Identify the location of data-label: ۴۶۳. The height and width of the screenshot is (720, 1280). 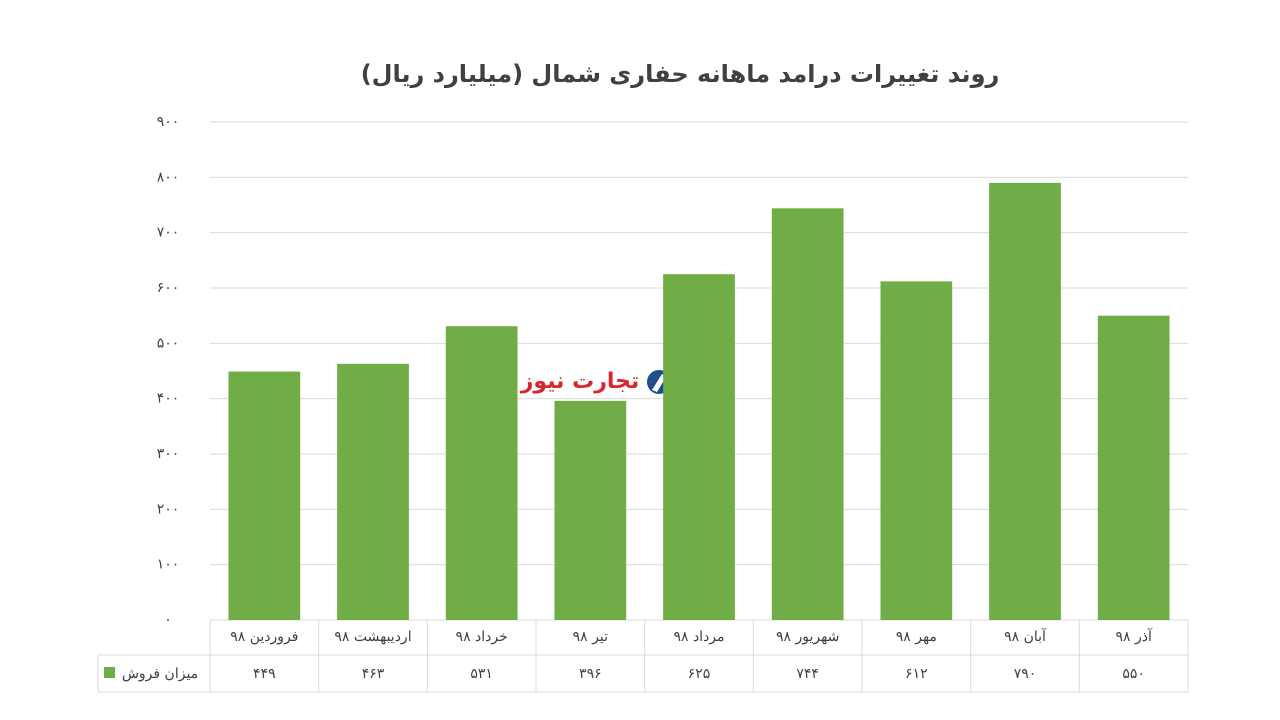
(373, 674).